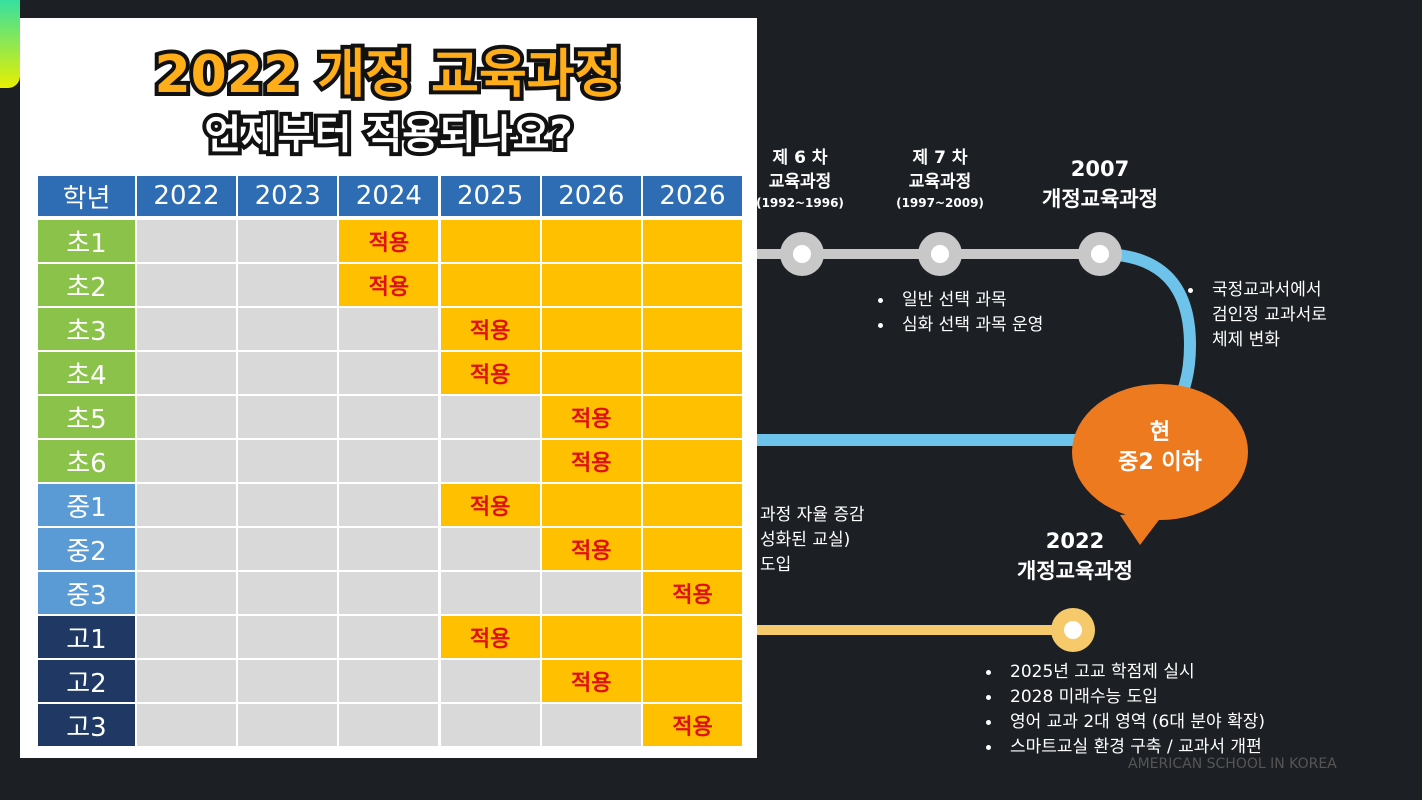  What do you see at coordinates (490, 196) in the screenshot?
I see `header-cell: 2025` at bounding box center [490, 196].